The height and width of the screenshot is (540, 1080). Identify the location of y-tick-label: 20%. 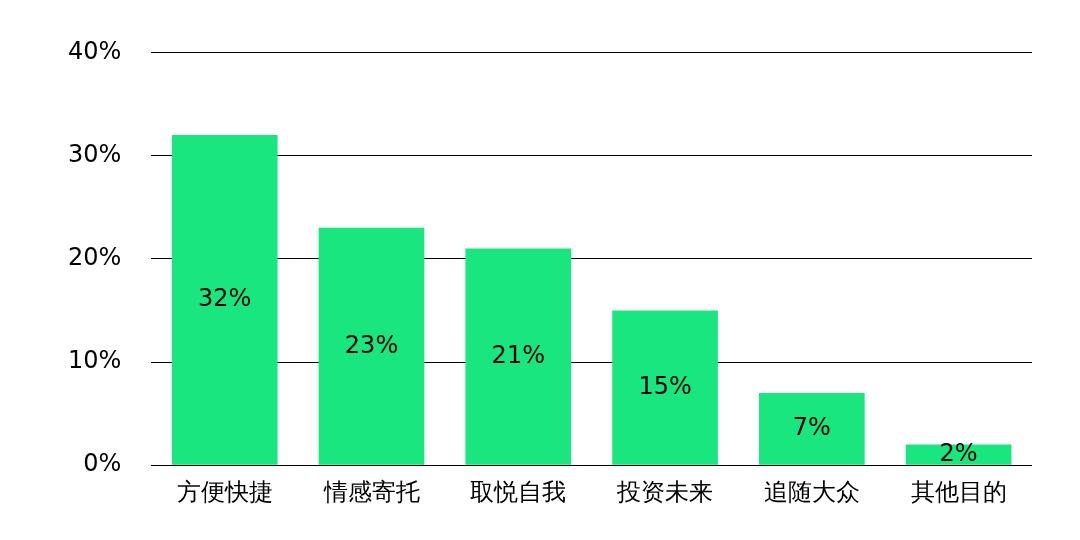
(95, 257).